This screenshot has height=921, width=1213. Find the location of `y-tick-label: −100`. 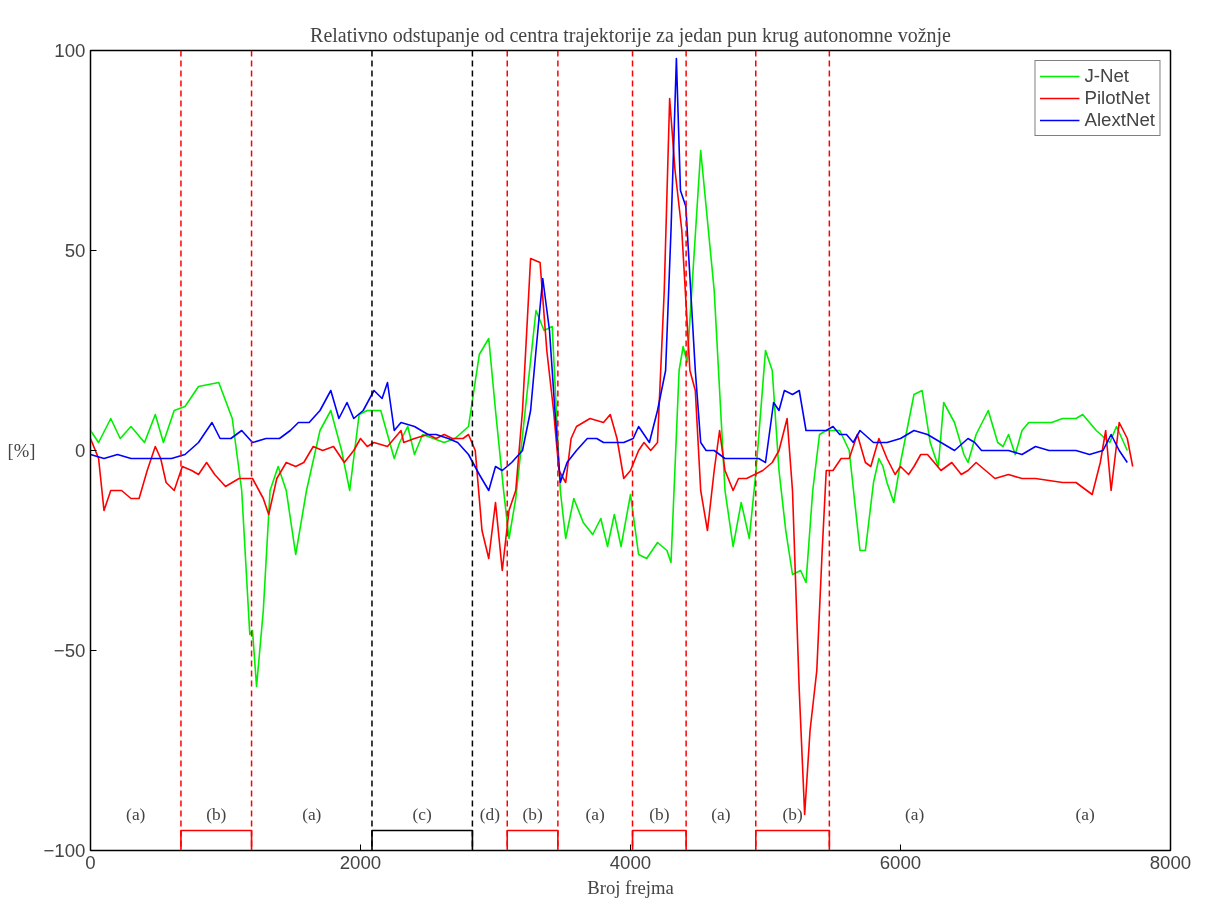

y-tick-label: −100 is located at coordinates (64, 850).